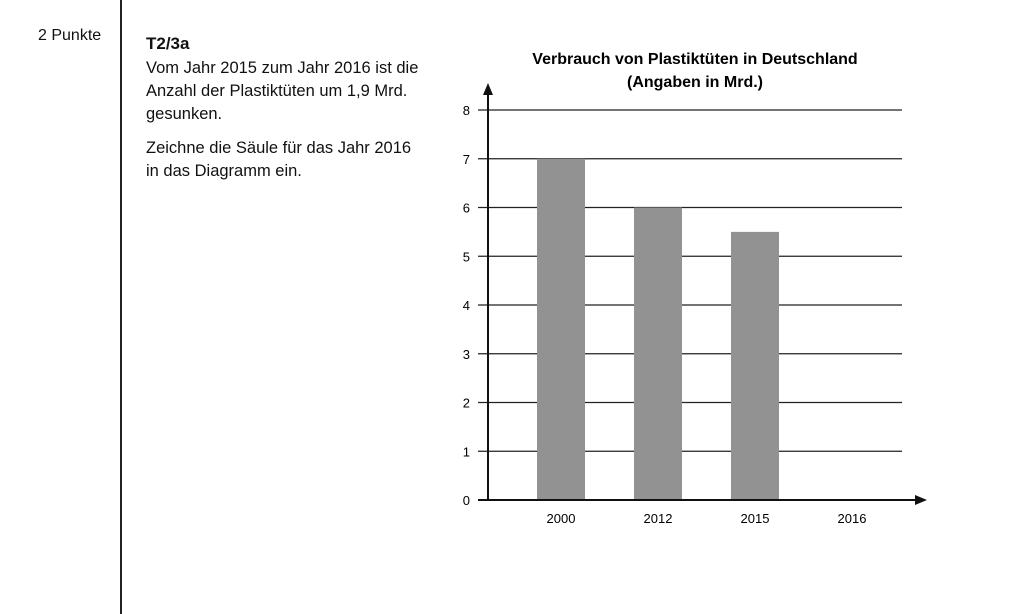 The height and width of the screenshot is (614, 1024). Describe the element at coordinates (466, 159) in the screenshot. I see `y-tick-label: 7` at that location.